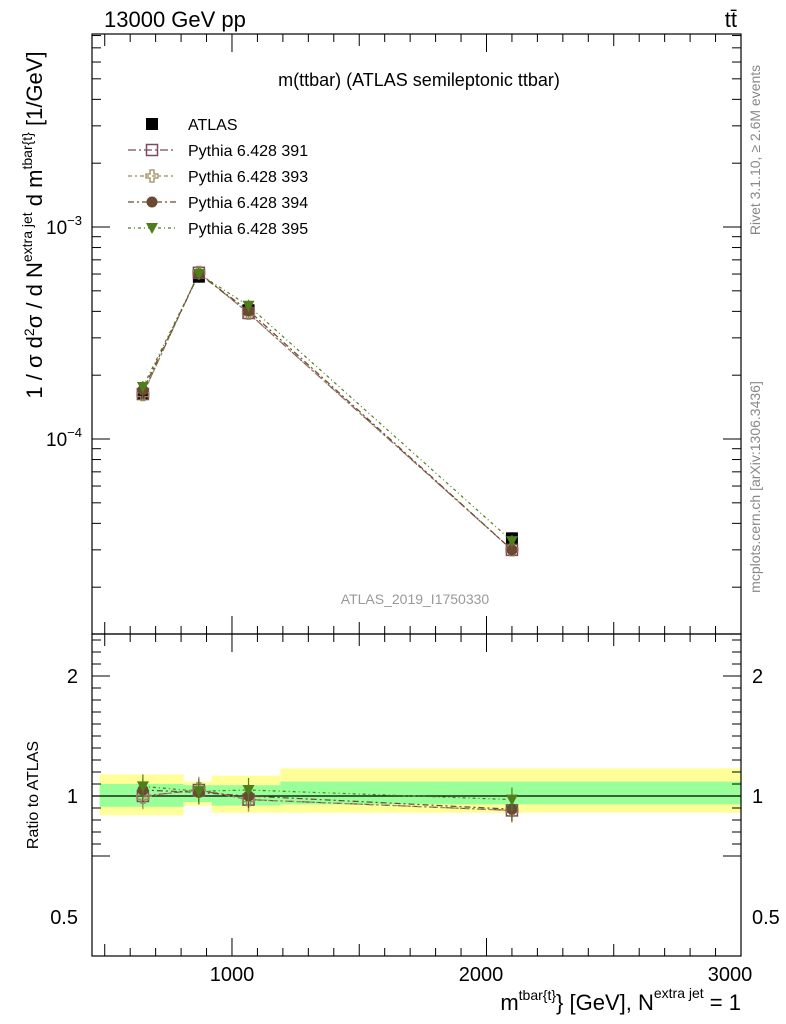 The image size is (786, 1024). I want to click on xtick-label-2000: 2000, so click(481, 975).